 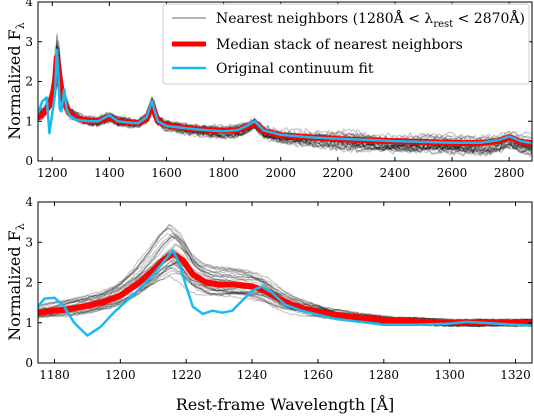 What do you see at coordinates (20, 25) in the screenshot?
I see `top-ylabel-subscript: λ` at bounding box center [20, 25].